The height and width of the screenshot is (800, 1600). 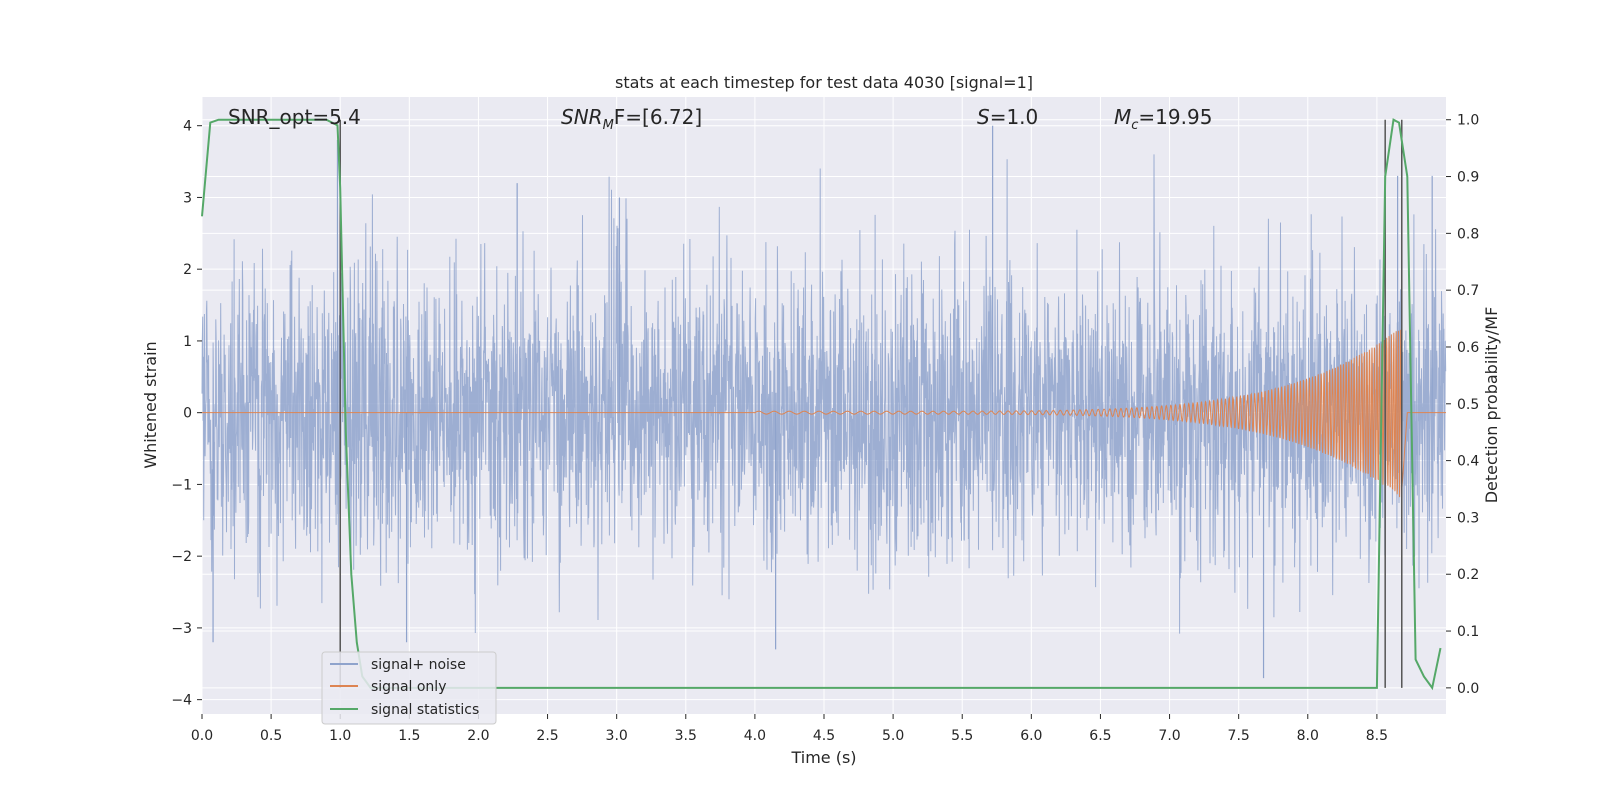 I want to click on y-tick-label: 3, so click(x=187, y=198).